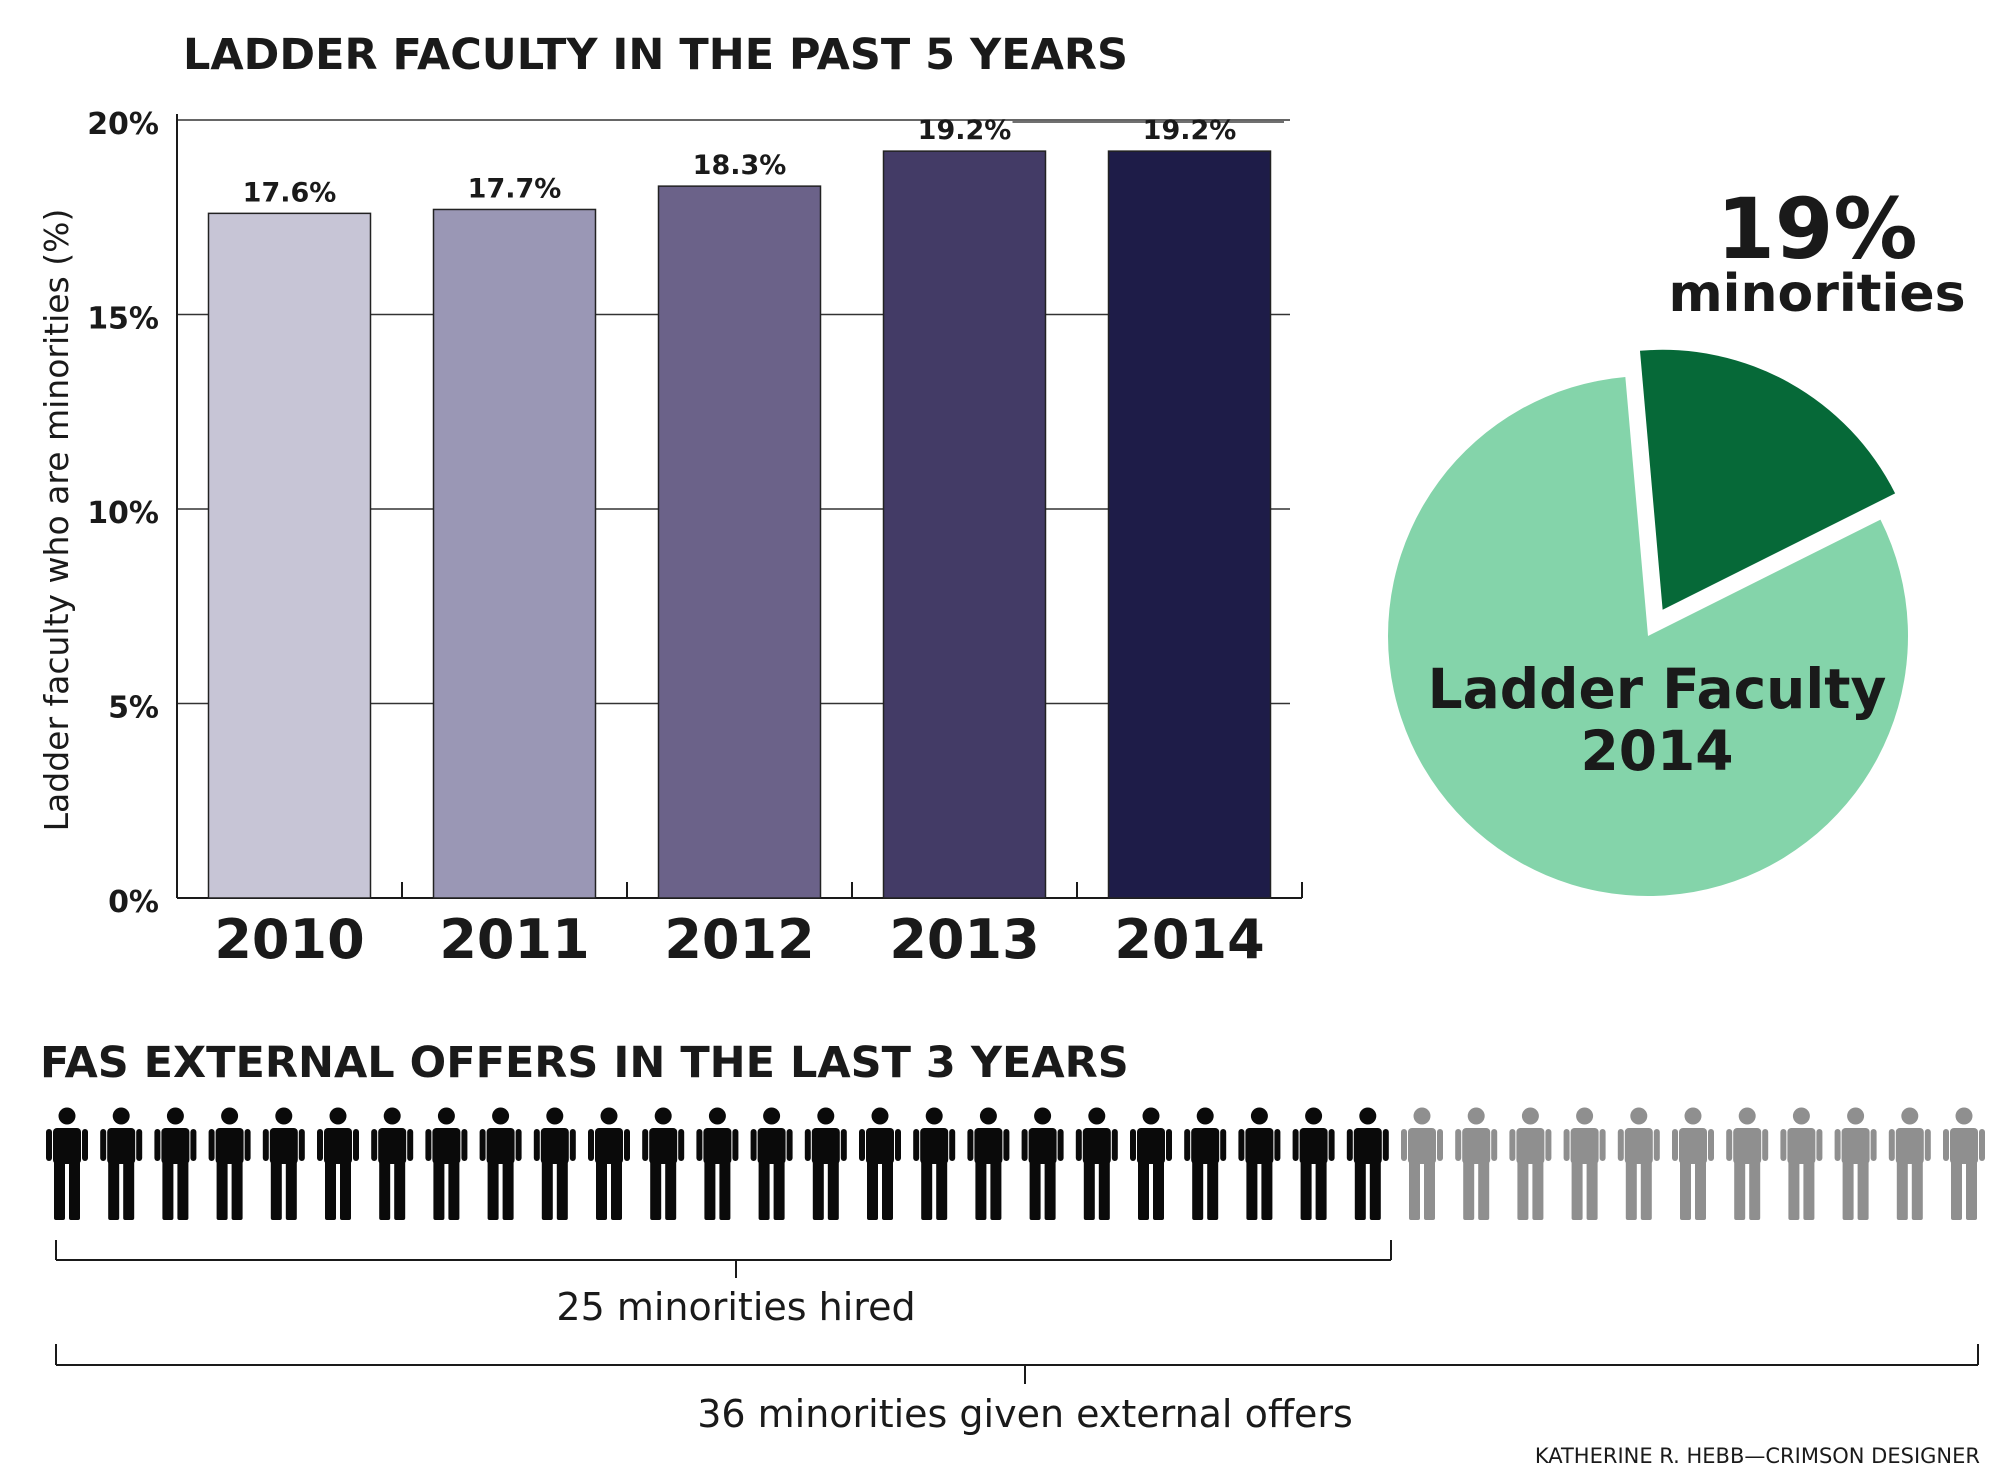  Describe the element at coordinates (1647, 636) in the screenshot. I see `pie-slice-main` at that location.